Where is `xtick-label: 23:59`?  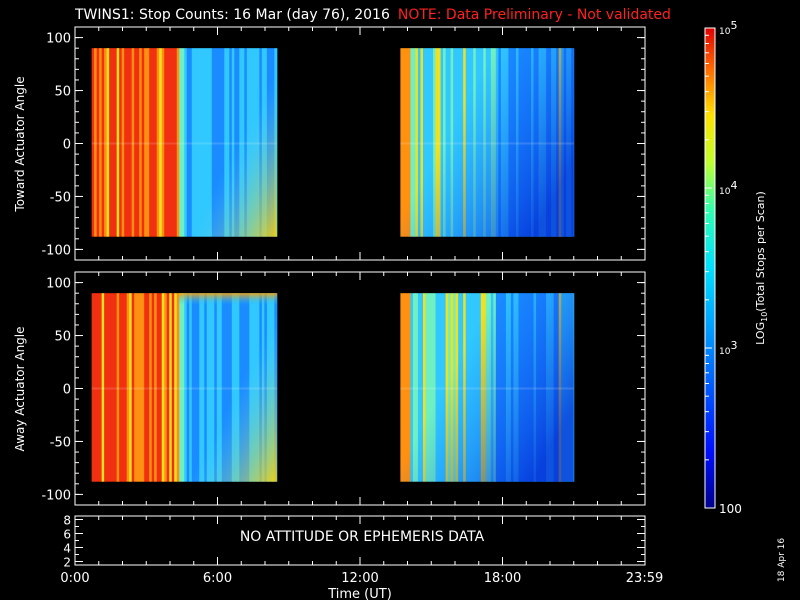 xtick-label: 23:59 is located at coordinates (644, 578).